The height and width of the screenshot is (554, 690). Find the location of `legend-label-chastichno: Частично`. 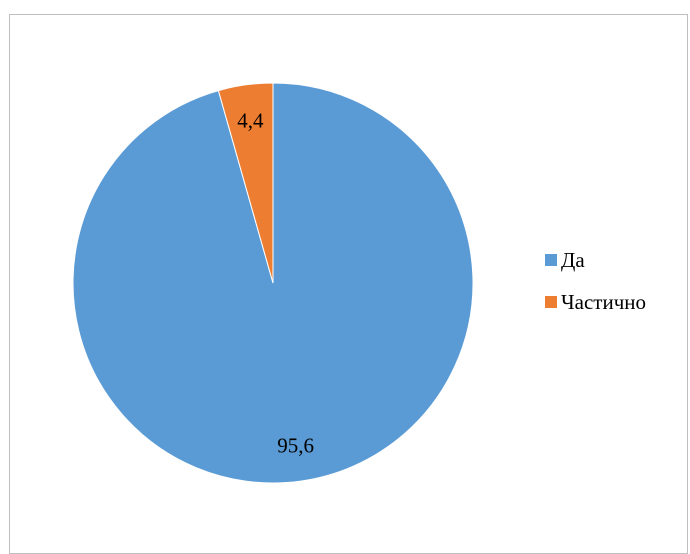

legend-label-chastichno: Частично is located at coordinates (604, 301).